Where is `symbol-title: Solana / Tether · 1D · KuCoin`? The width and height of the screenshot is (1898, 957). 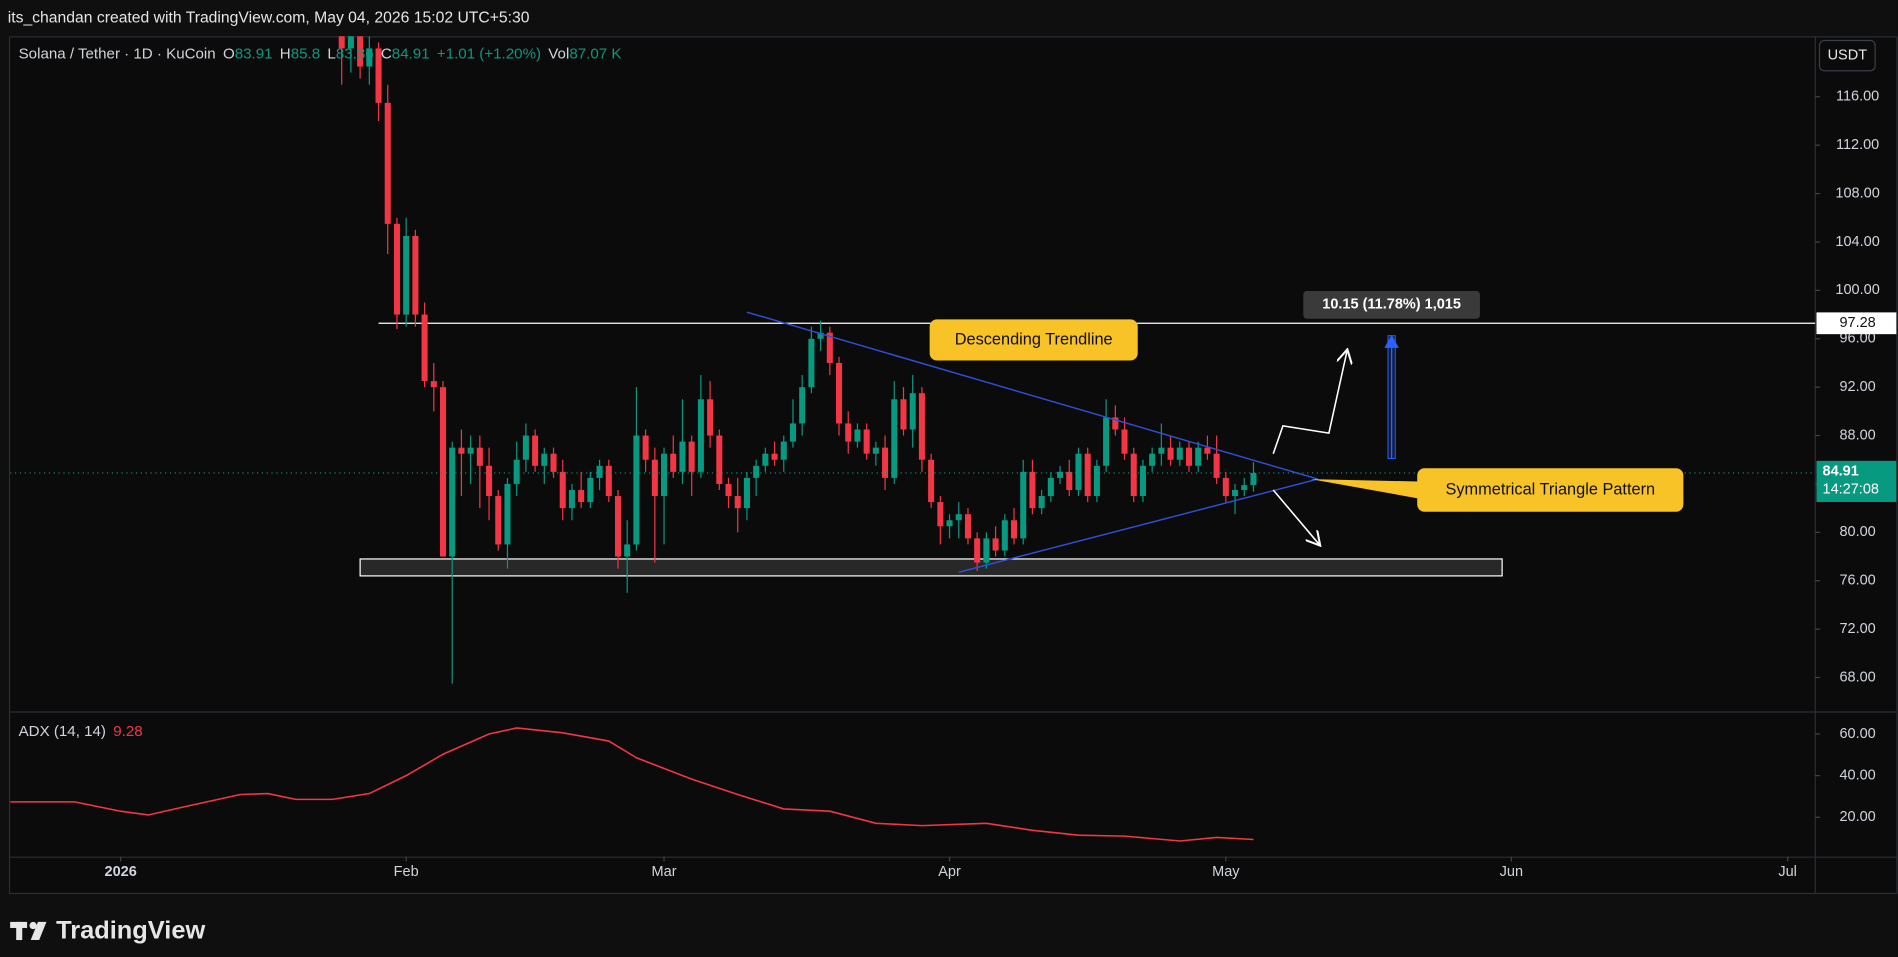 symbol-title: Solana / Tether · 1D · KuCoin is located at coordinates (117, 53).